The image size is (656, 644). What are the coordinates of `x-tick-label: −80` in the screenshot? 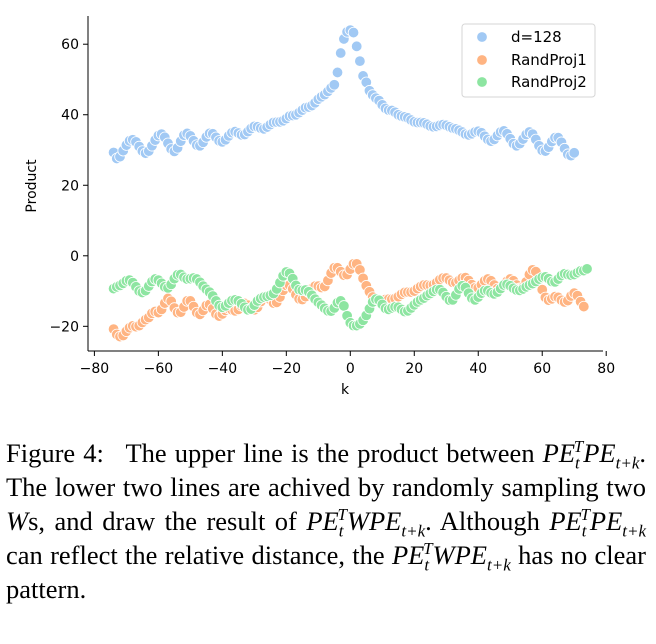 It's located at (95, 369).